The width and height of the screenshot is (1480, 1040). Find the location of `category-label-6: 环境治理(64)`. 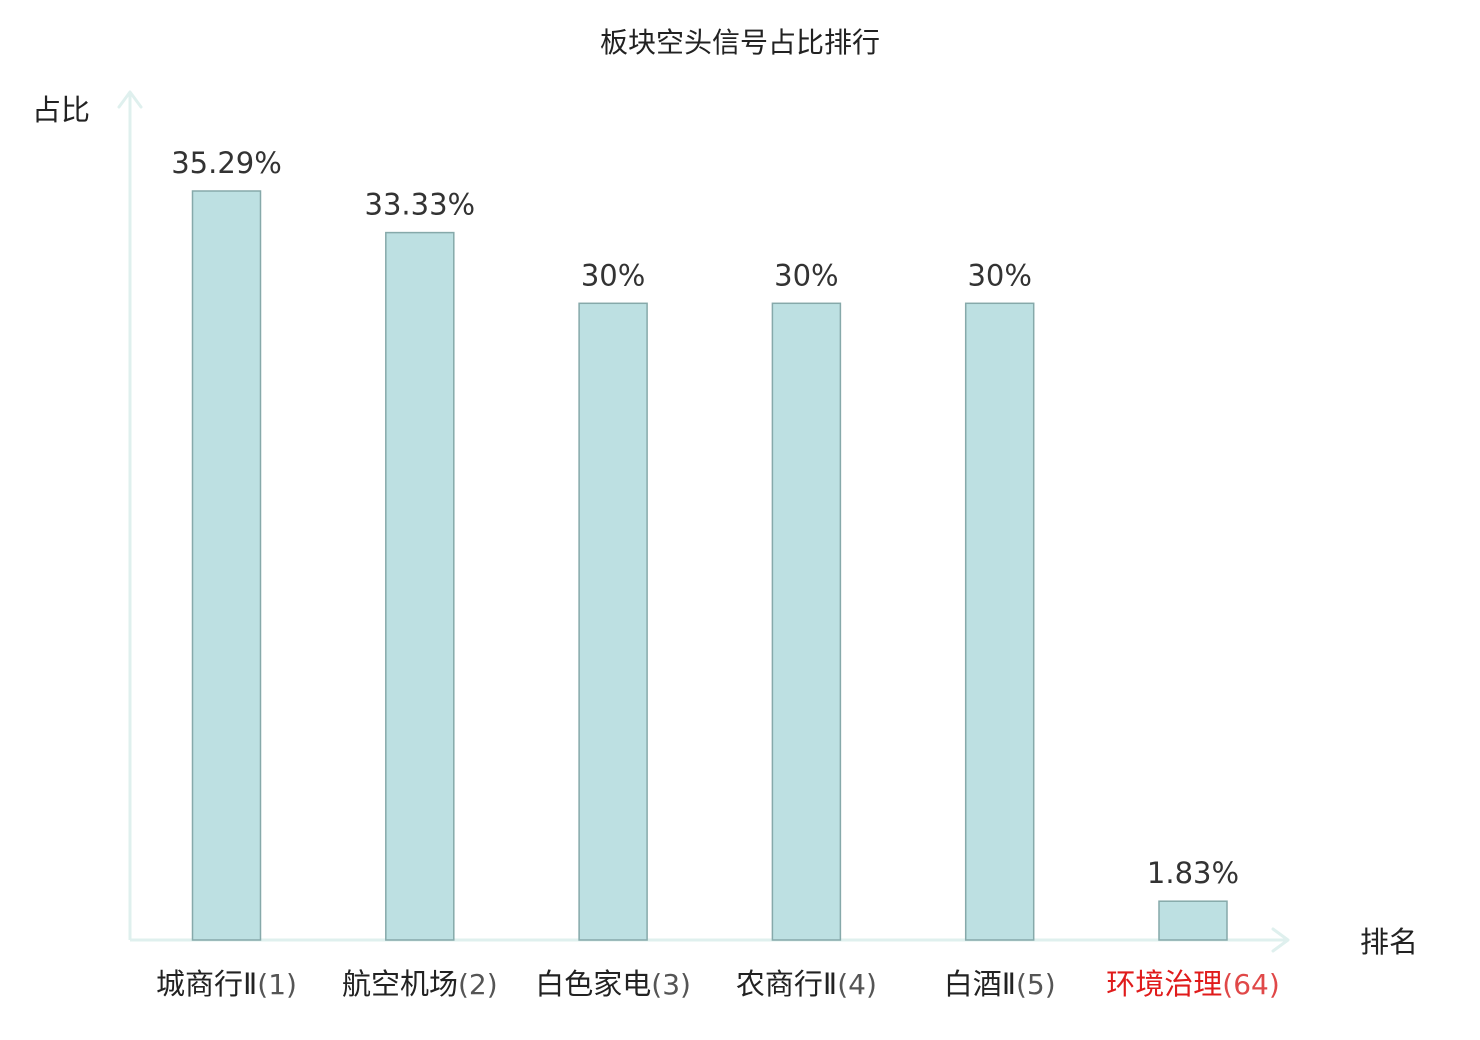

category-label-6: 环境治理(64) is located at coordinates (1193, 984).